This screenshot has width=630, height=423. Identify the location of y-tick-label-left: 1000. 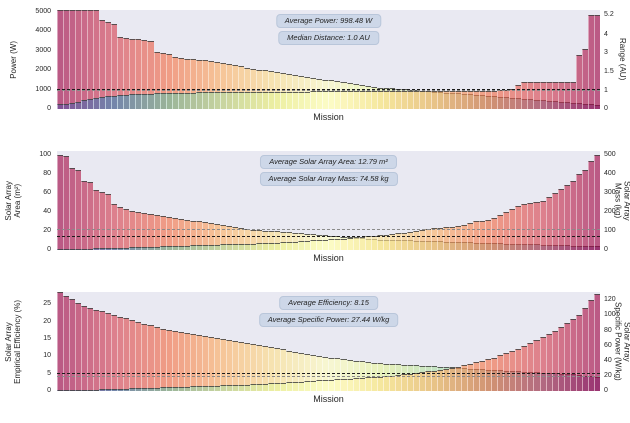
(43, 89).